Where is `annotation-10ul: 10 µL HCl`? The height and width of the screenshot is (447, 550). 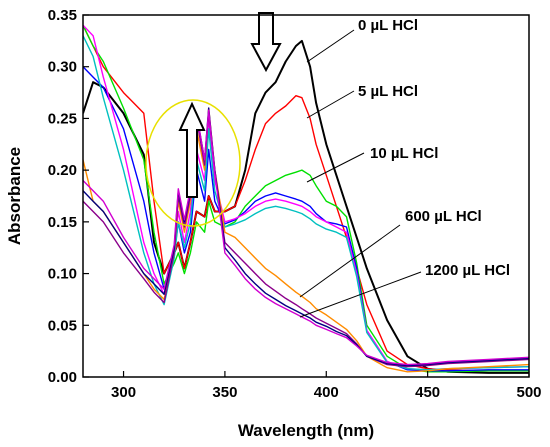
annotation-10ul: 10 µL HCl is located at coordinates (404, 153).